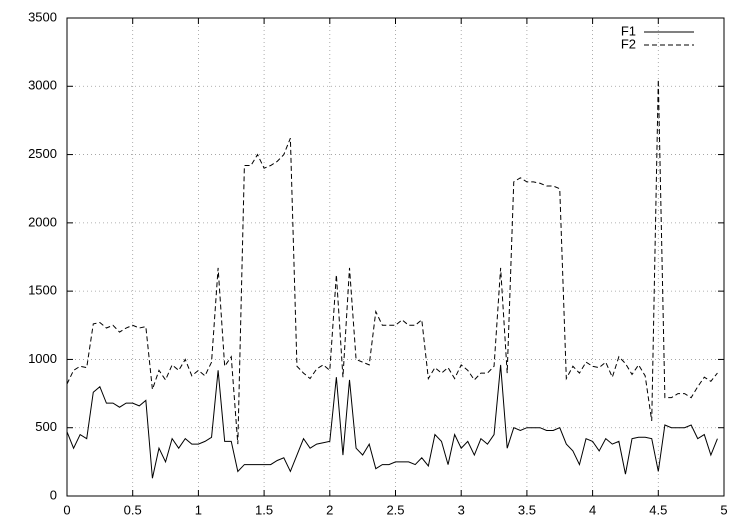 This screenshot has width=750, height=530. Describe the element at coordinates (527, 509) in the screenshot. I see `x-tick-label: 3.5` at that location.